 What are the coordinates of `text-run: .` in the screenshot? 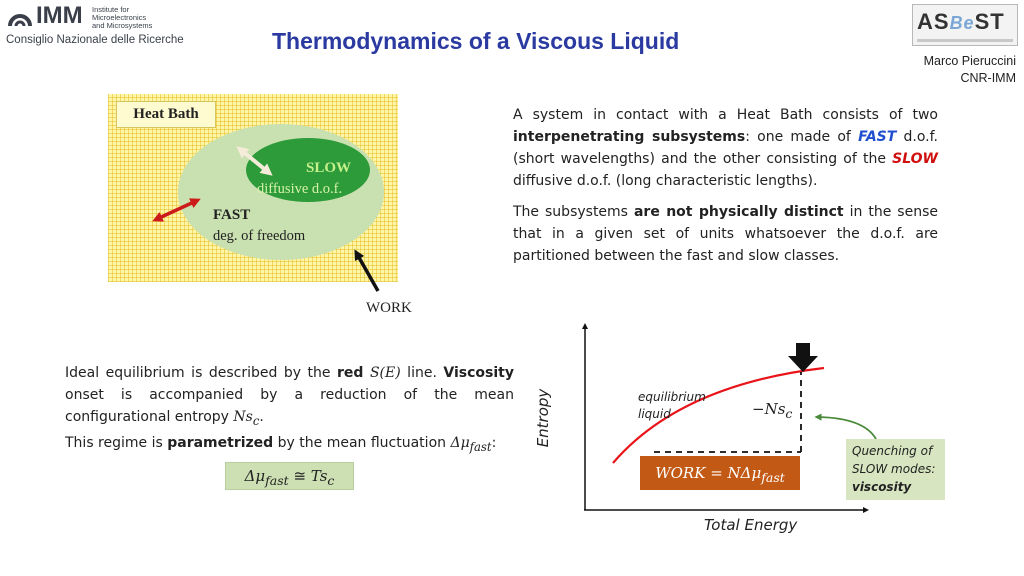 It's located at (261, 417).